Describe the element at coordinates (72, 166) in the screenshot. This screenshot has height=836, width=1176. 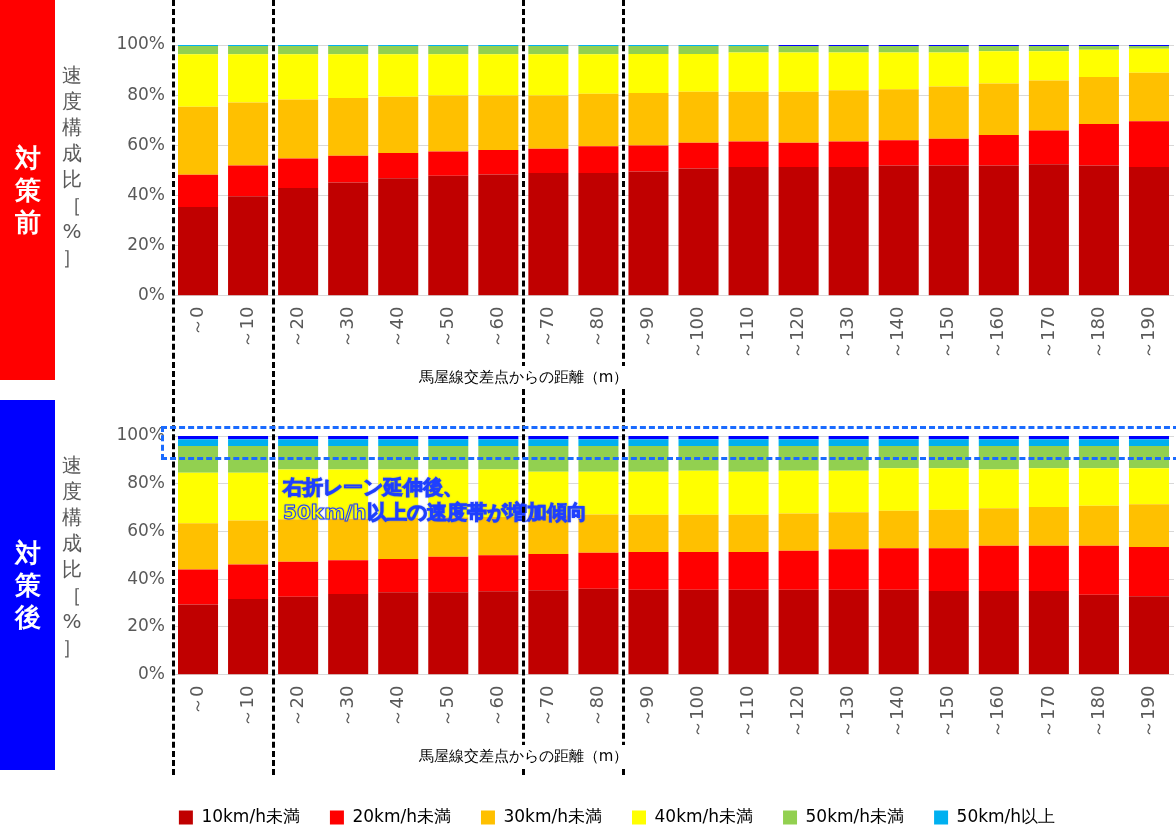
I see `y-axis-title: 速度構成比［%］` at that location.